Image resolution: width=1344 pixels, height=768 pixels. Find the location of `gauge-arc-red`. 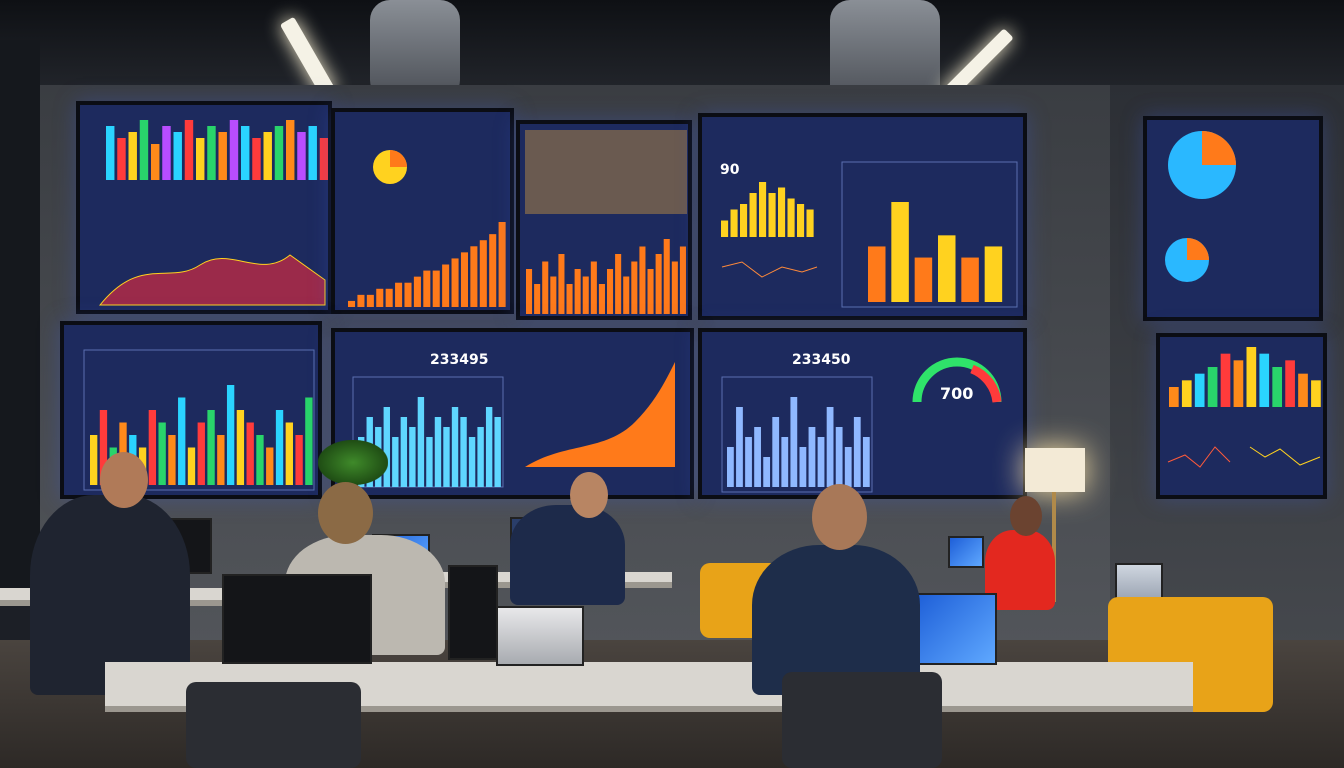

gauge-arc-red is located at coordinates (986, 383).